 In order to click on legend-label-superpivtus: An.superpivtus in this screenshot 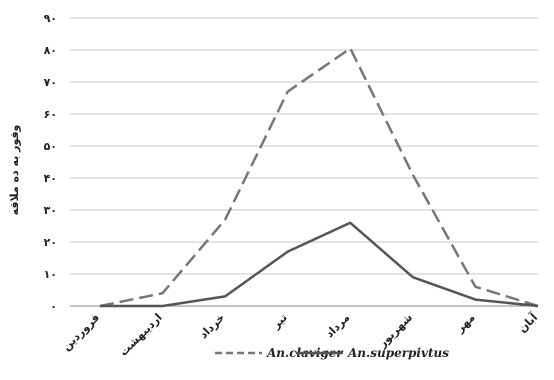, I will do `click(398, 353)`.